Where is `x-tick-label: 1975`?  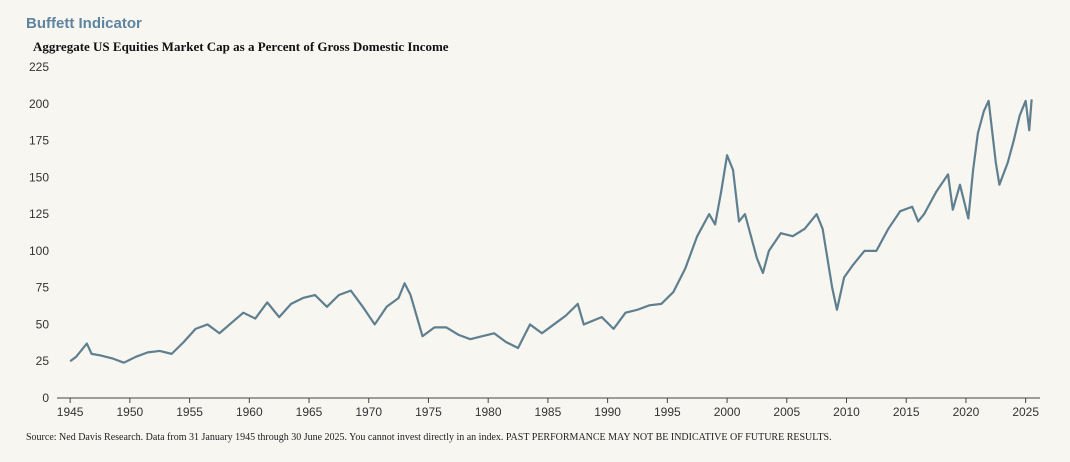
x-tick-label: 1975 is located at coordinates (428, 412).